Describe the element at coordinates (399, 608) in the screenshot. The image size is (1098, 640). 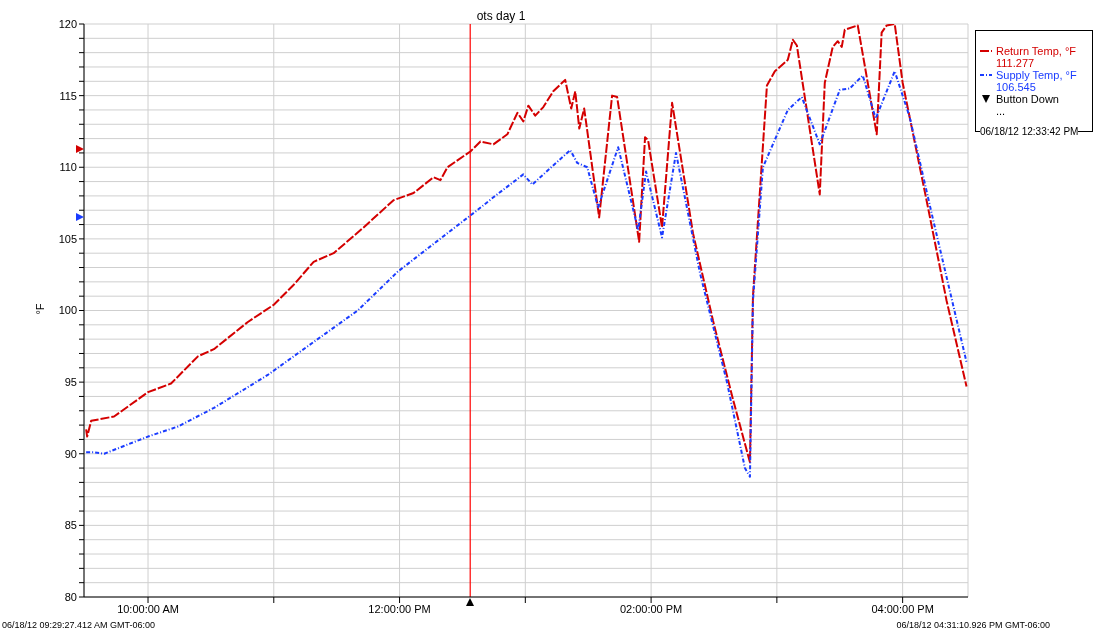
I see `x-tick-label: 12:00:00 PM` at that location.